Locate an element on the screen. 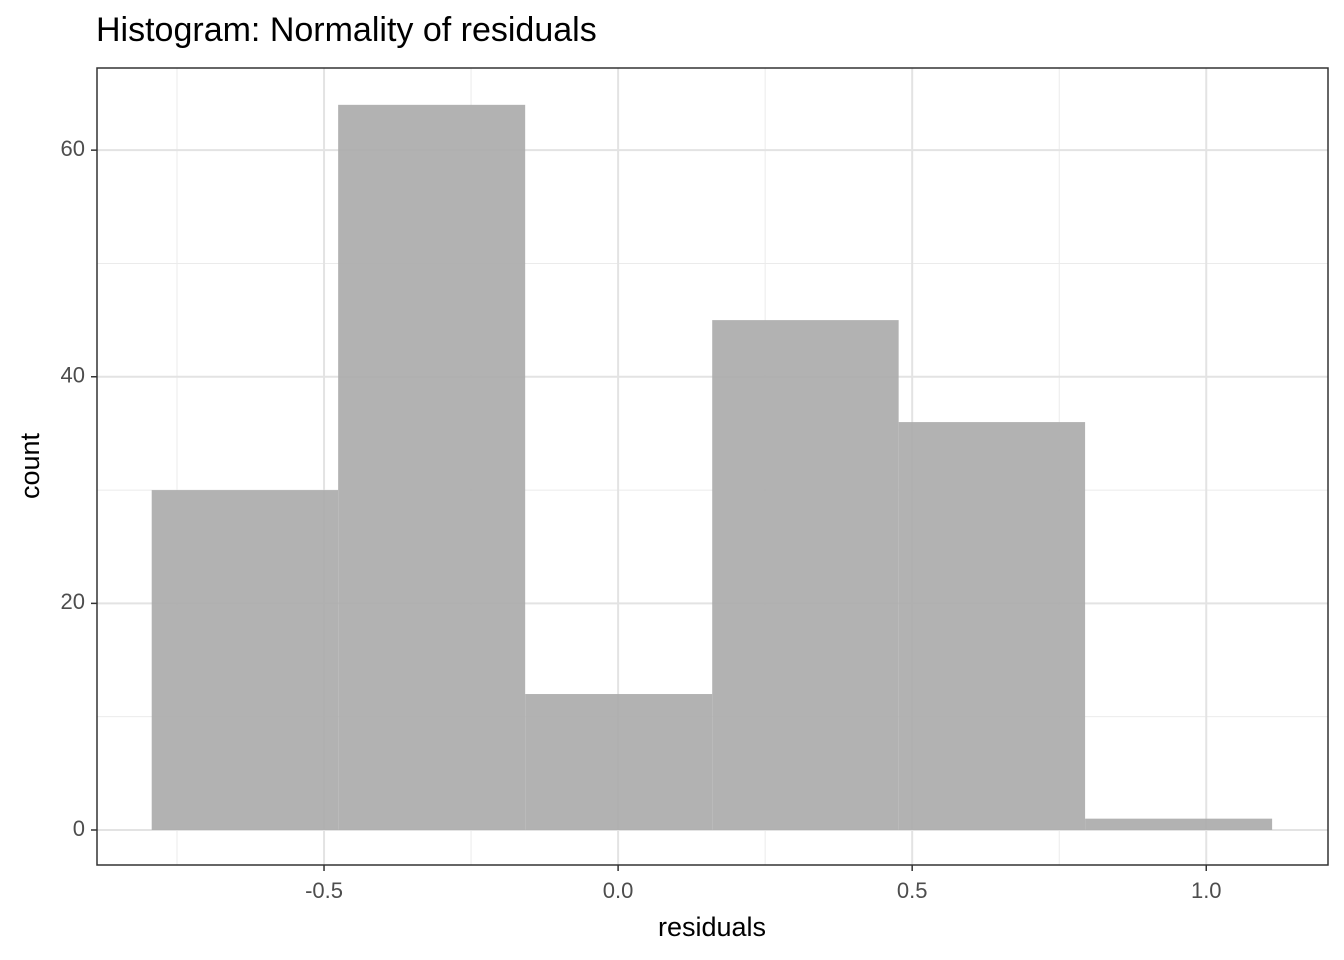 The width and height of the screenshot is (1344, 960). y-tick-label: 0 is located at coordinates (79, 828).